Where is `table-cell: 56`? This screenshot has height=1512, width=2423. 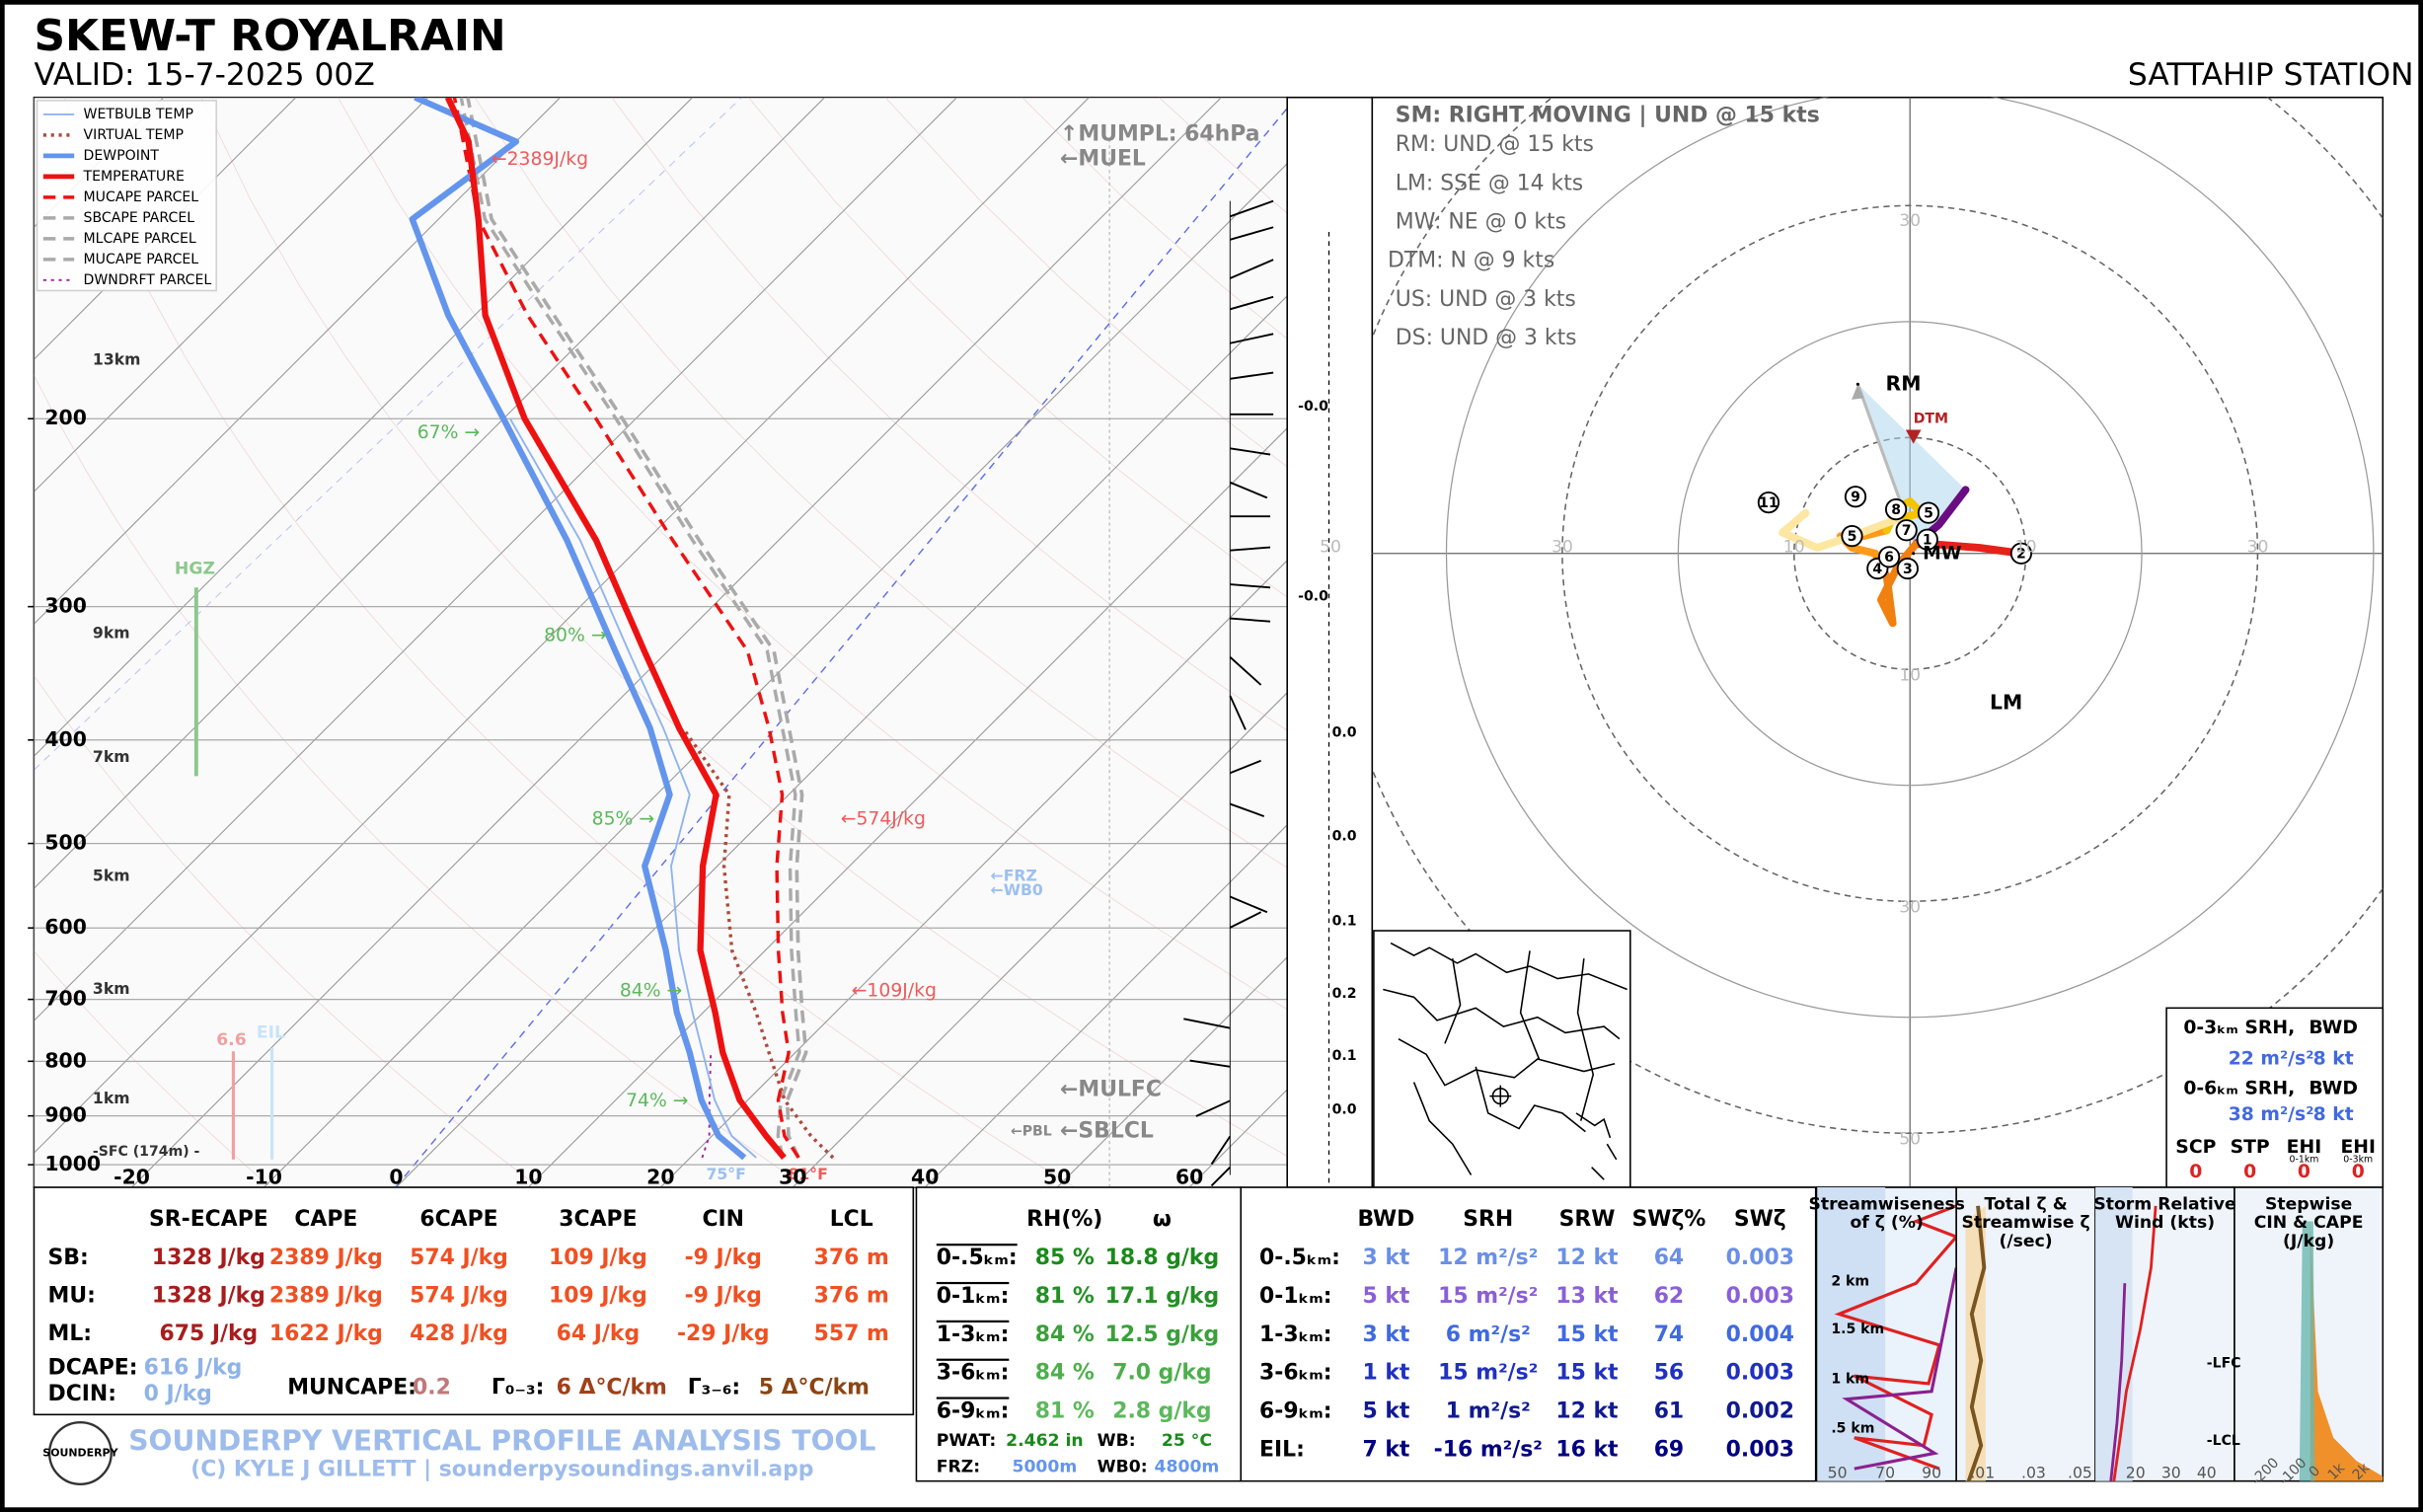 table-cell: 56 is located at coordinates (1669, 1374).